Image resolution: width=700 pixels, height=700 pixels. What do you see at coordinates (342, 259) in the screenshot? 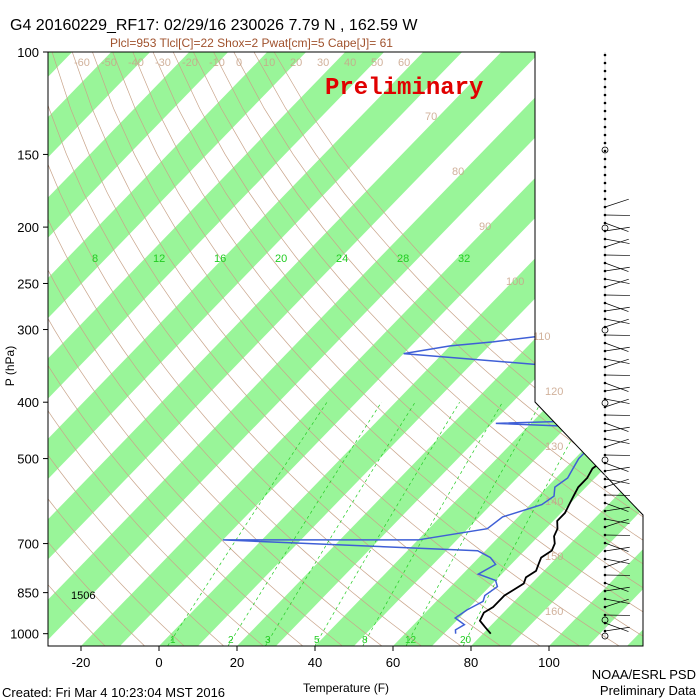
I see `mixing-ratio-label: 24` at bounding box center [342, 259].